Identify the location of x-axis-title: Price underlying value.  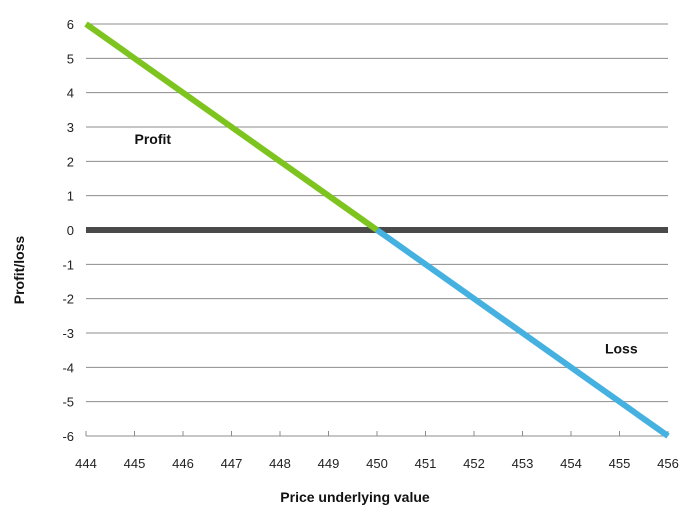
(355, 497).